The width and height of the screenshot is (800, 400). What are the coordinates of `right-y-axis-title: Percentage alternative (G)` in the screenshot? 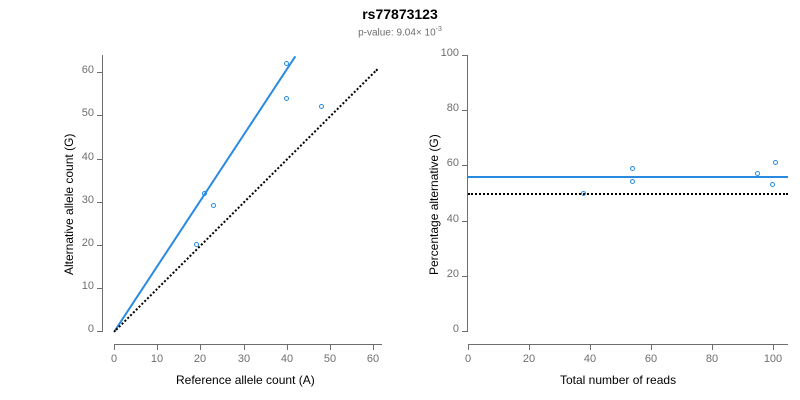 It's located at (434, 204).